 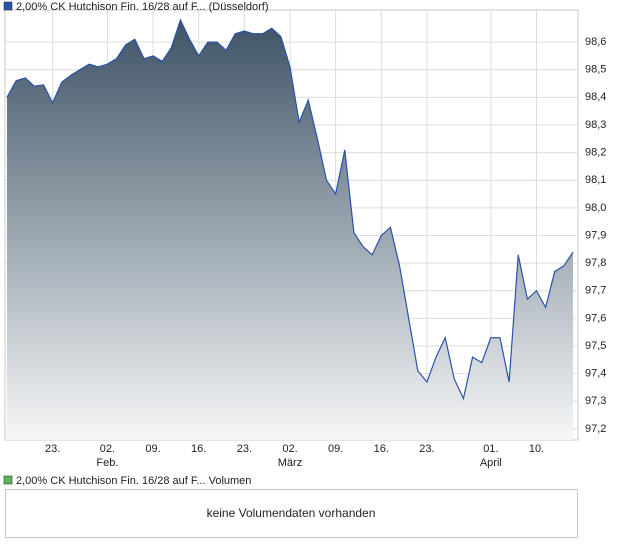 I want to click on y-tick-label: 98,6, so click(x=595, y=42).